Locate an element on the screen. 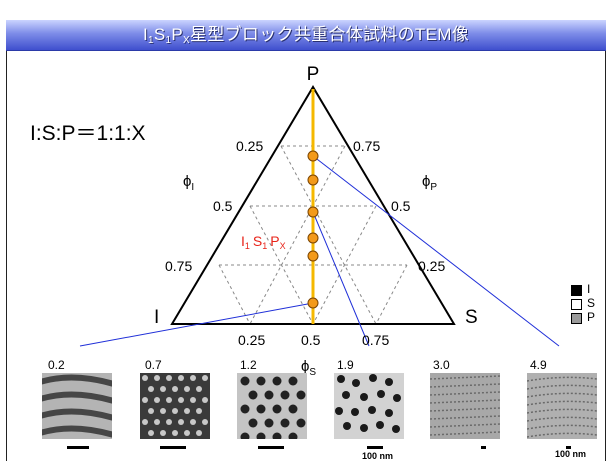  vertex-label-left: I is located at coordinates (156, 317).